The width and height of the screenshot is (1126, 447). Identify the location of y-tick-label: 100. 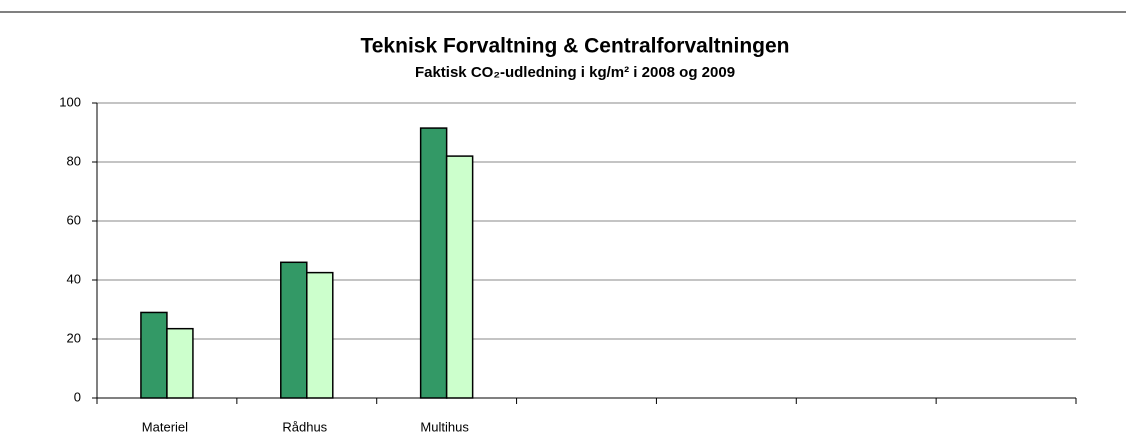
(70, 101).